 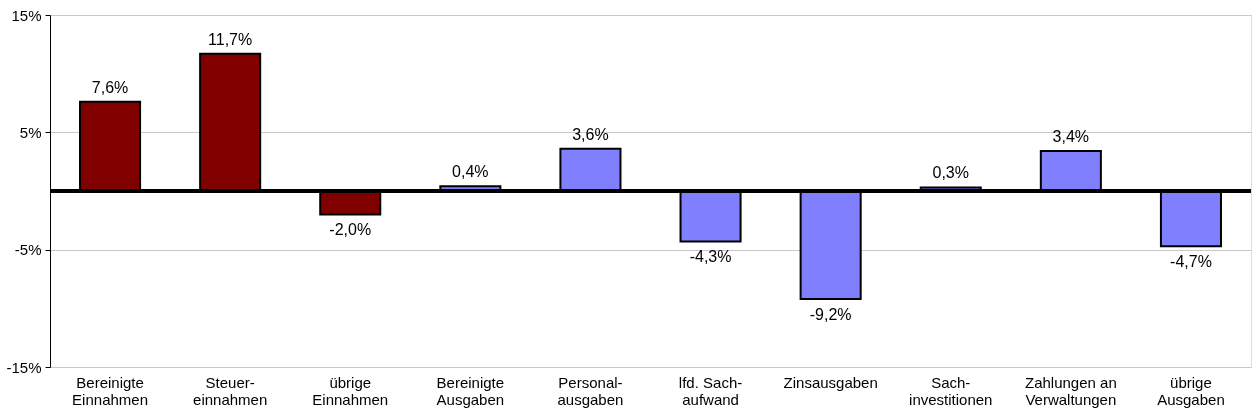 What do you see at coordinates (1191, 262) in the screenshot?
I see `data-label: -4,7%` at bounding box center [1191, 262].